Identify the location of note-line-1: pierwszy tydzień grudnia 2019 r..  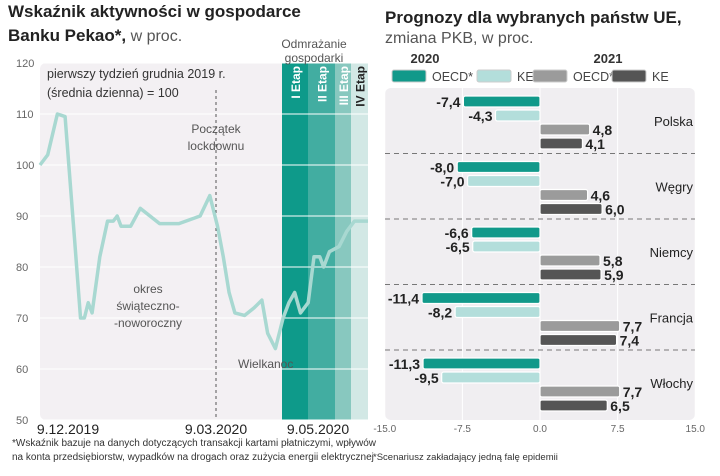
(136, 74).